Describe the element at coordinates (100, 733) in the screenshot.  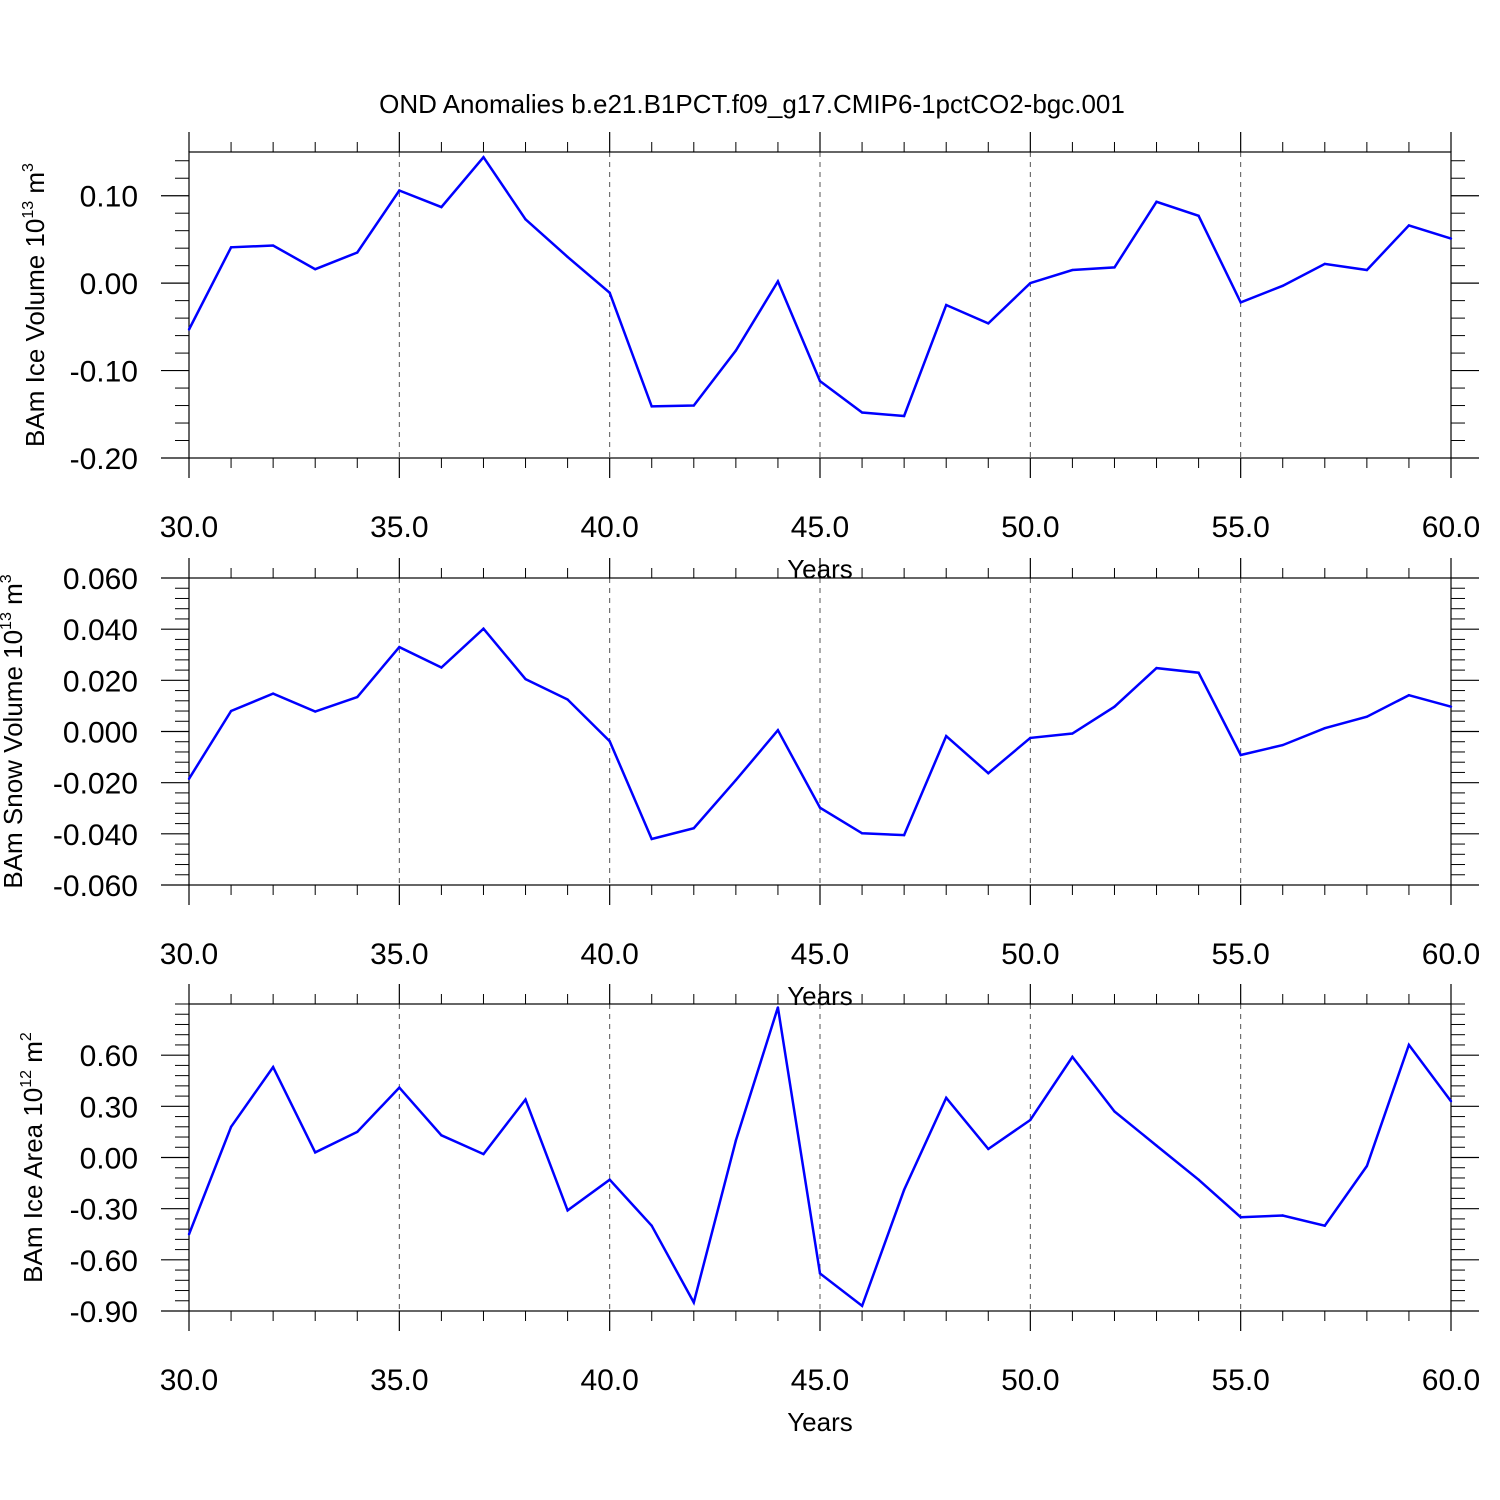
I see `y-tick-label: 0.000` at that location.